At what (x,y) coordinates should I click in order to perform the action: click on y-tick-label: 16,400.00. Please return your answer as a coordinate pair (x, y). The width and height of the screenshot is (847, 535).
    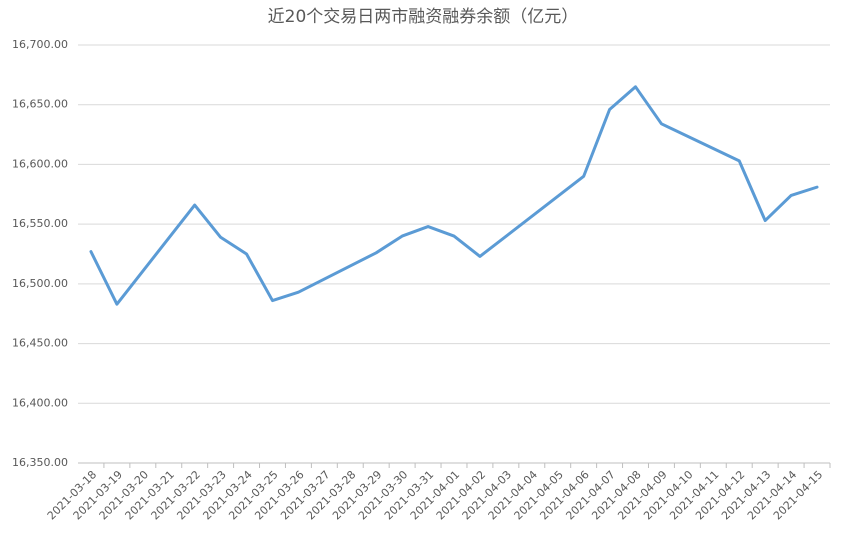
    Looking at the image, I should click on (40, 402).